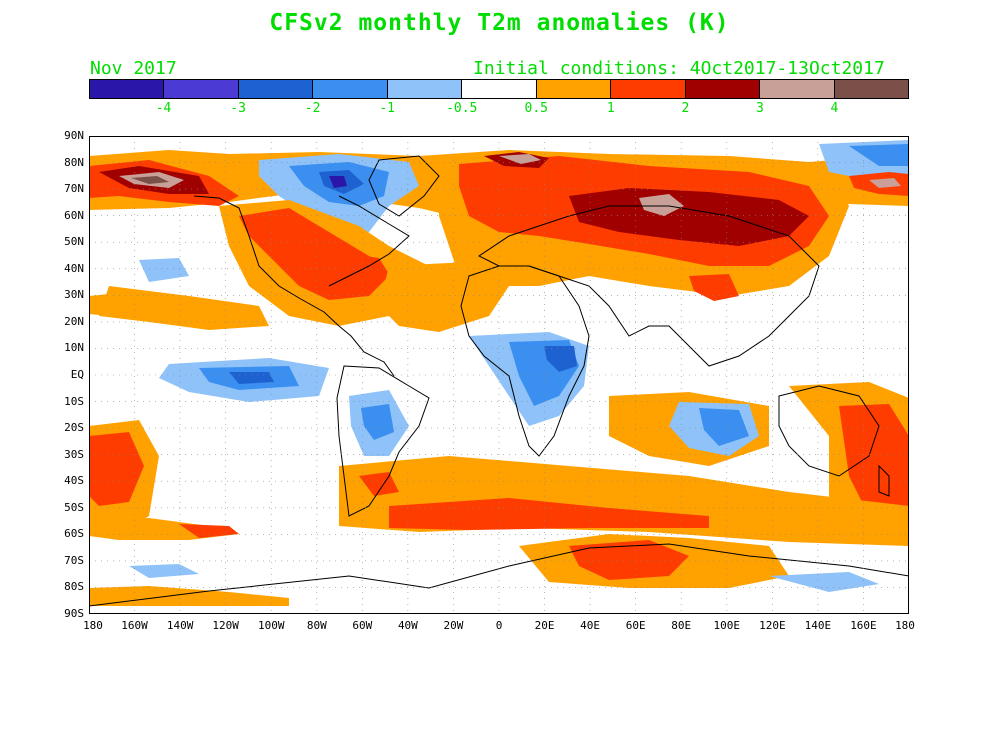 The width and height of the screenshot is (999, 750). What do you see at coordinates (74, 162) in the screenshot?
I see `latitude-label: 80N` at bounding box center [74, 162].